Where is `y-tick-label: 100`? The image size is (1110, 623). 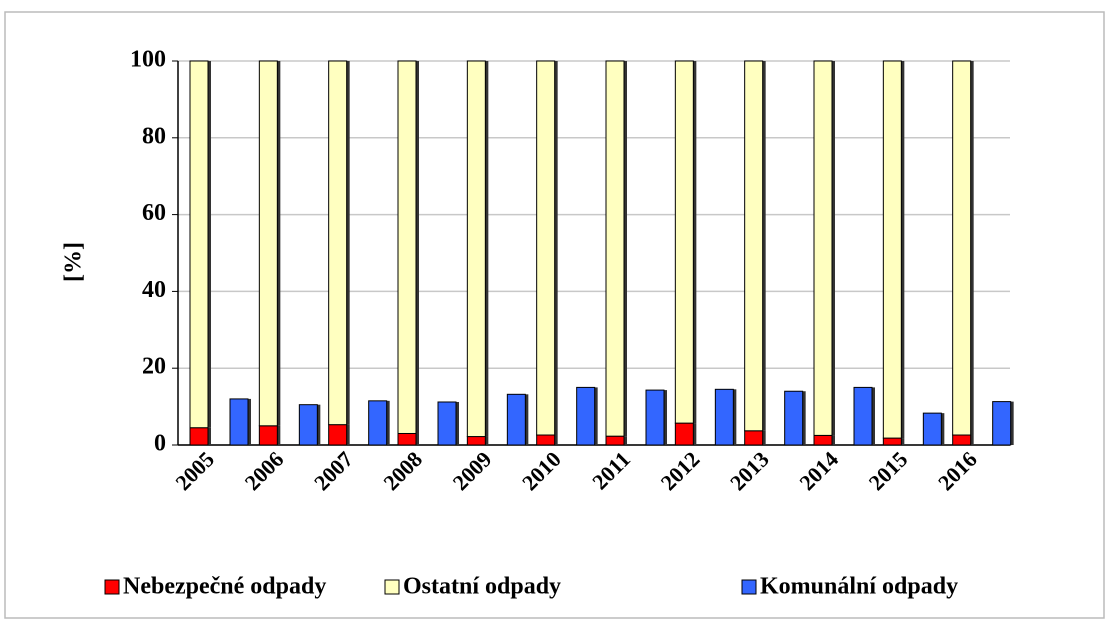
y-tick-label: 100 is located at coordinates (148, 60).